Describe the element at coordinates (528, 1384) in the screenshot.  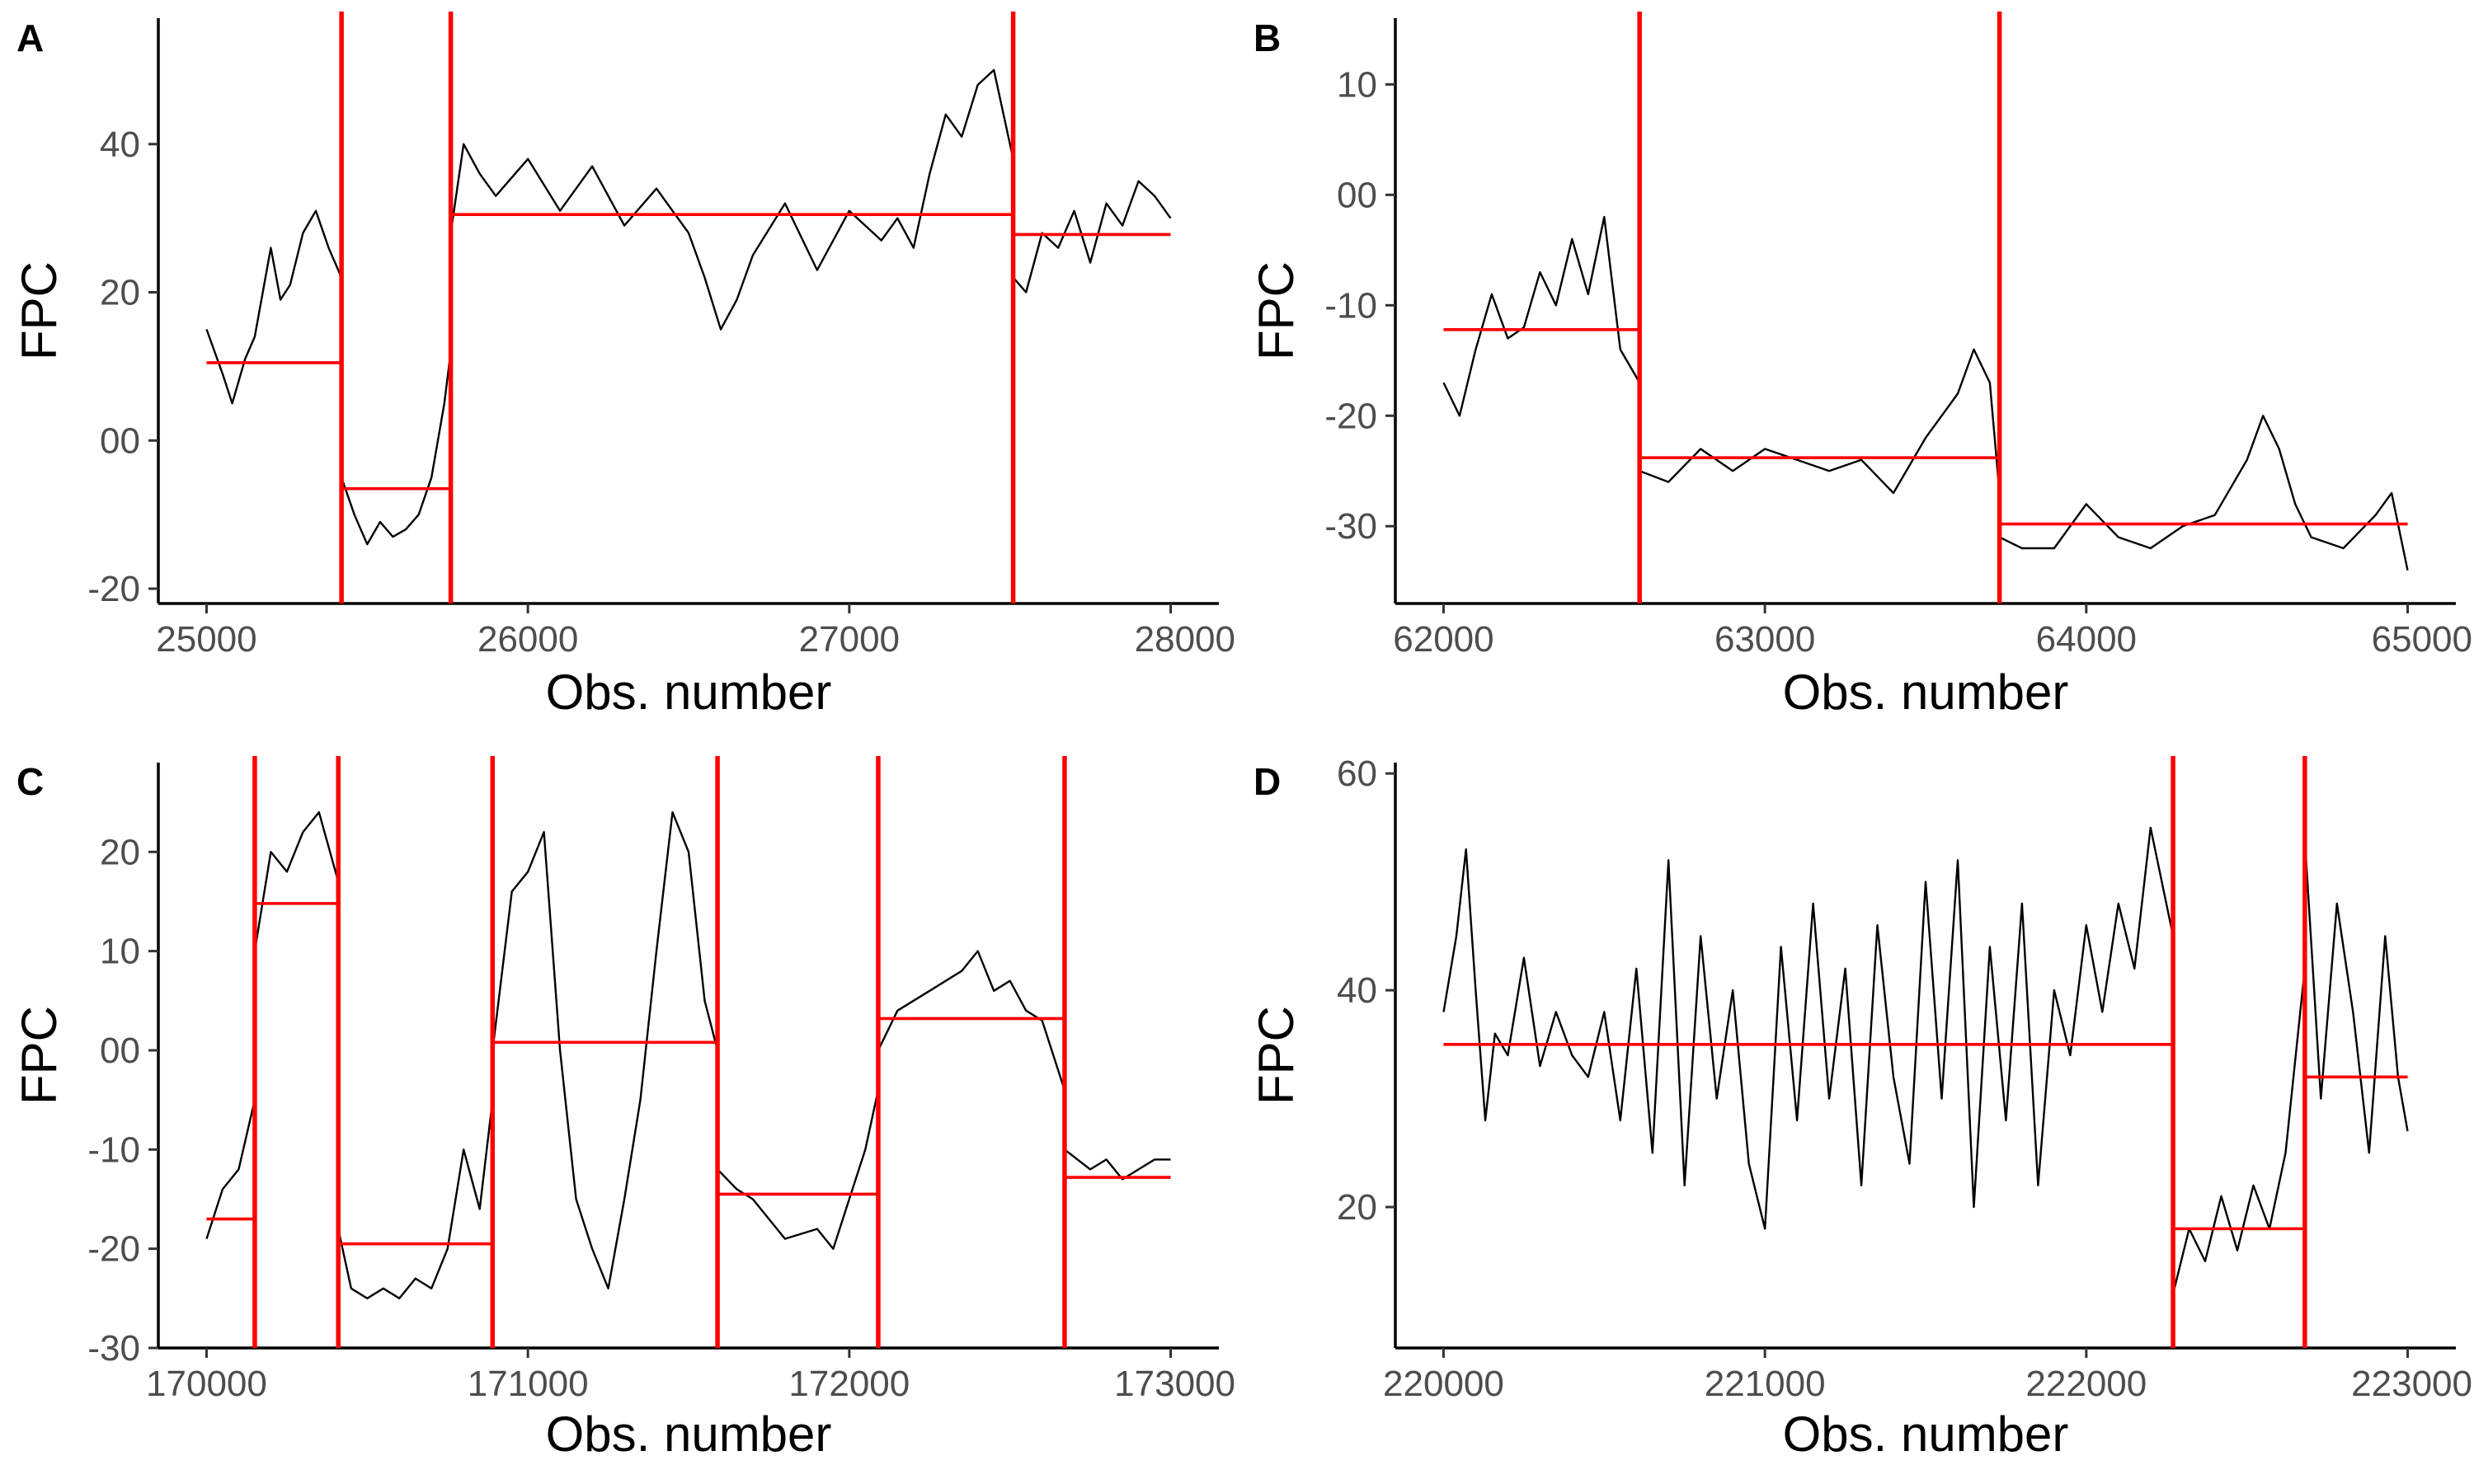
I see `x-tick-label: 171000` at that location.